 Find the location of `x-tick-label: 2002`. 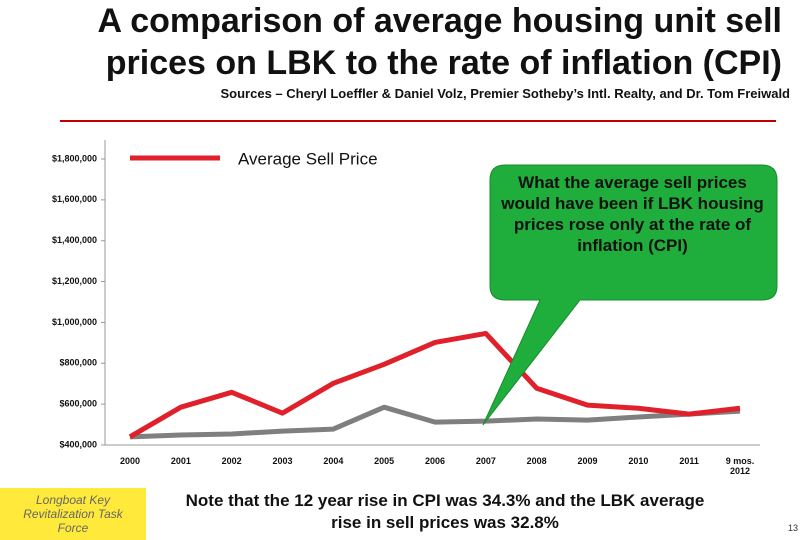

x-tick-label: 2002 is located at coordinates (231, 461).